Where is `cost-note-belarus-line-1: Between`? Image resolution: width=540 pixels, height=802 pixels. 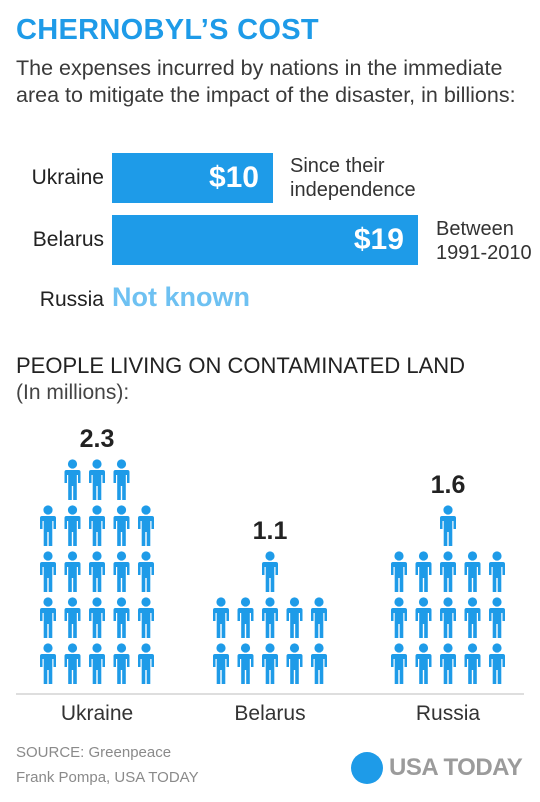 cost-note-belarus-line-1: Between is located at coordinates (475, 229).